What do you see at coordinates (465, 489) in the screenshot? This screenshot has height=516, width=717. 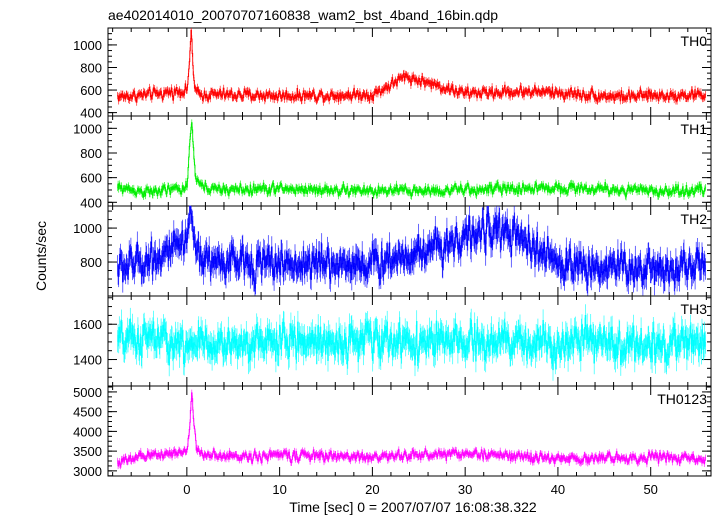 I see `x-tick-label: 30` at bounding box center [465, 489].